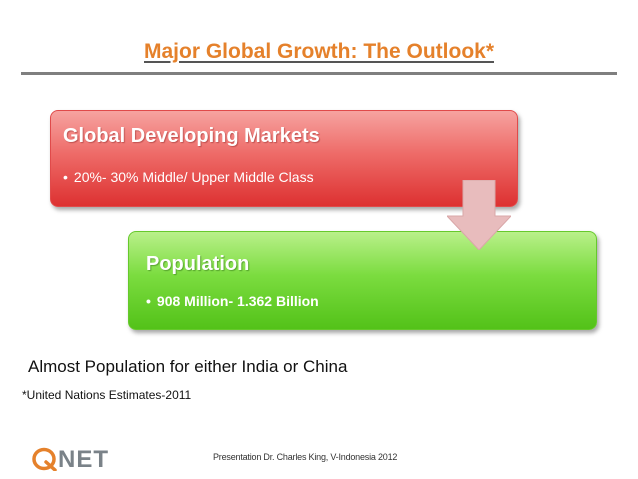  Describe the element at coordinates (107, 395) in the screenshot. I see `source-citation: *United Nations Estimates-2011` at that location.